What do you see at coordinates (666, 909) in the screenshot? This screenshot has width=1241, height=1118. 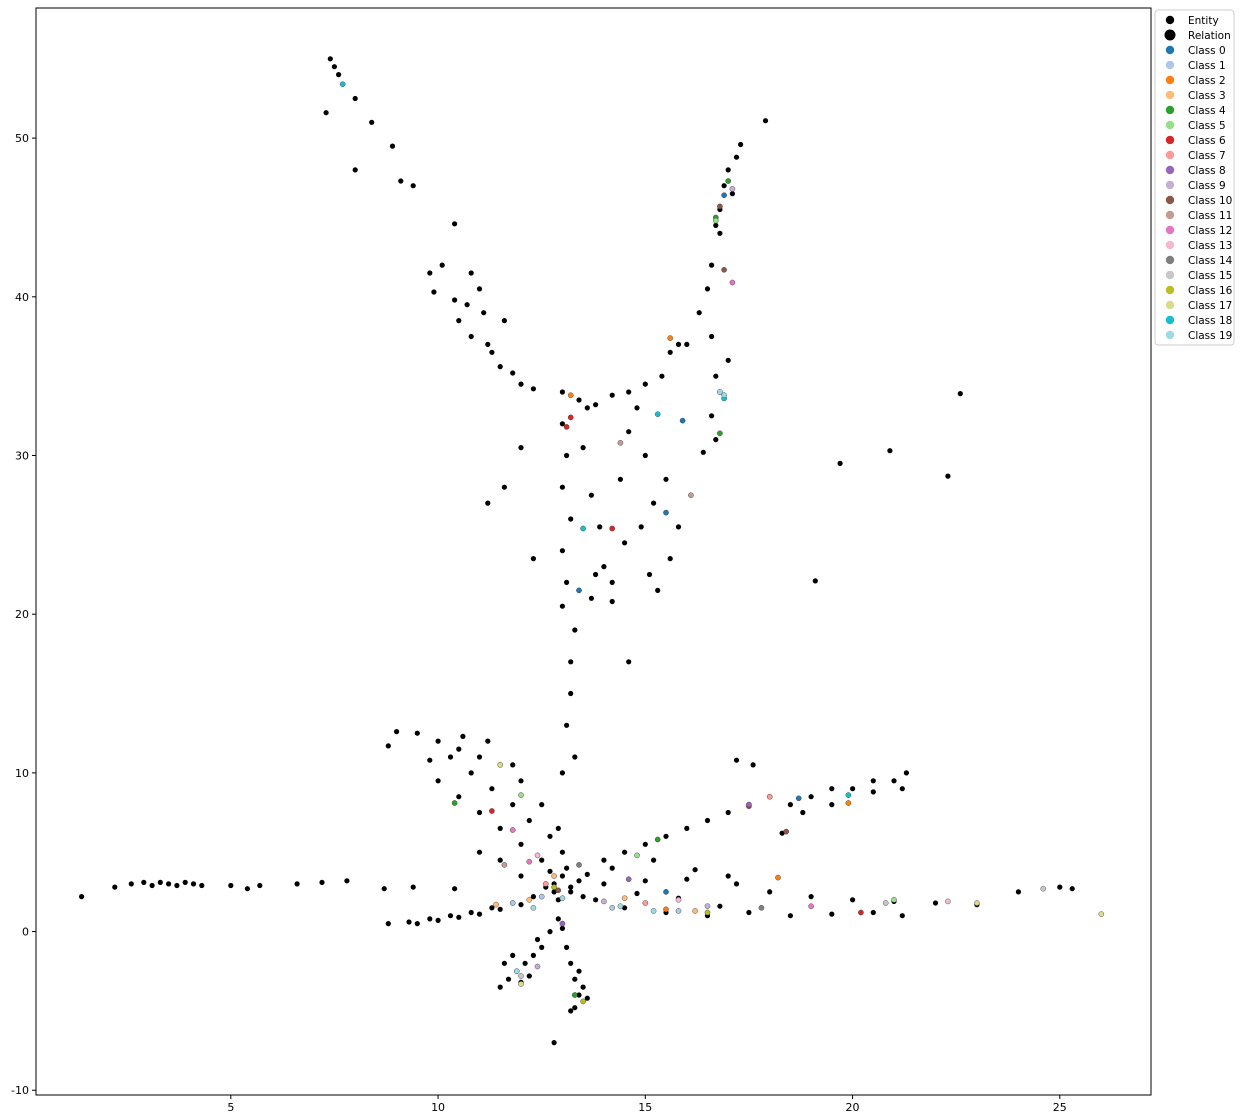 I see `class-2-point` at bounding box center [666, 909].